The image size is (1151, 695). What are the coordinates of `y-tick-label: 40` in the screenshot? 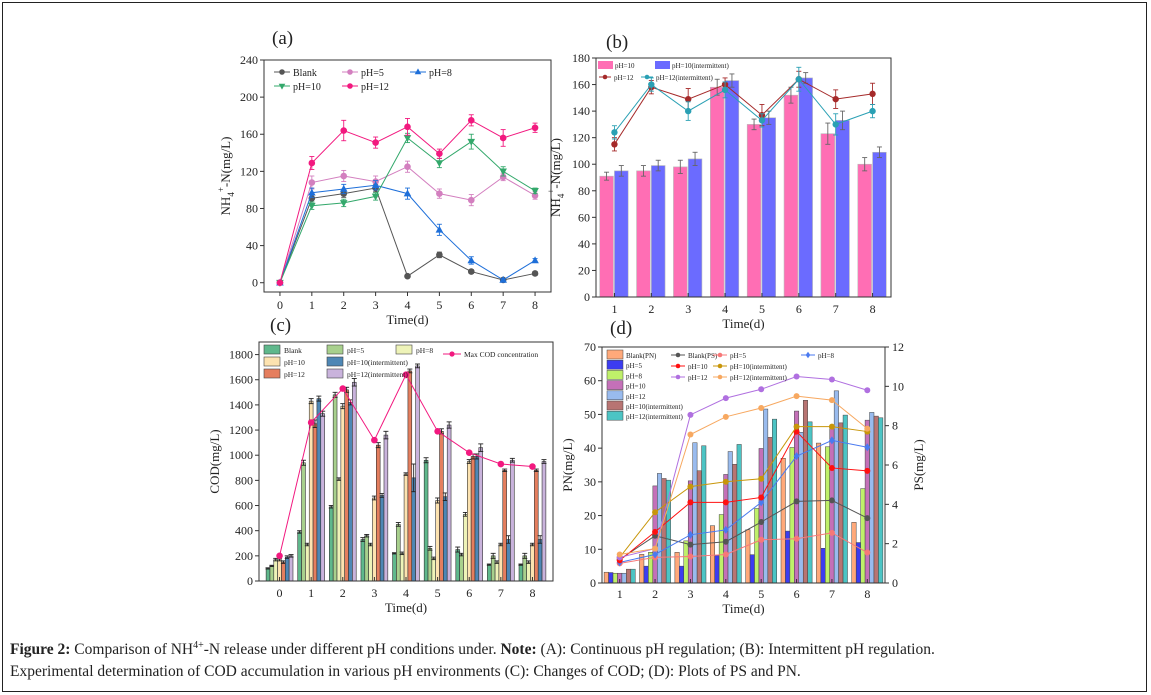 It's located at (252, 246).